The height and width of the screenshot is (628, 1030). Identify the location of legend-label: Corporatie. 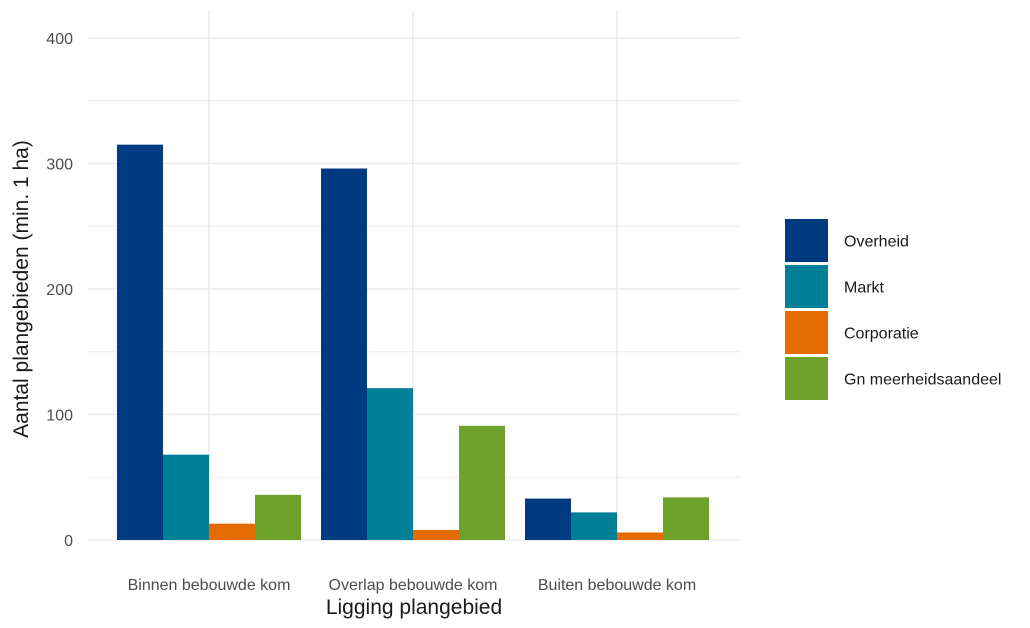
(881, 334).